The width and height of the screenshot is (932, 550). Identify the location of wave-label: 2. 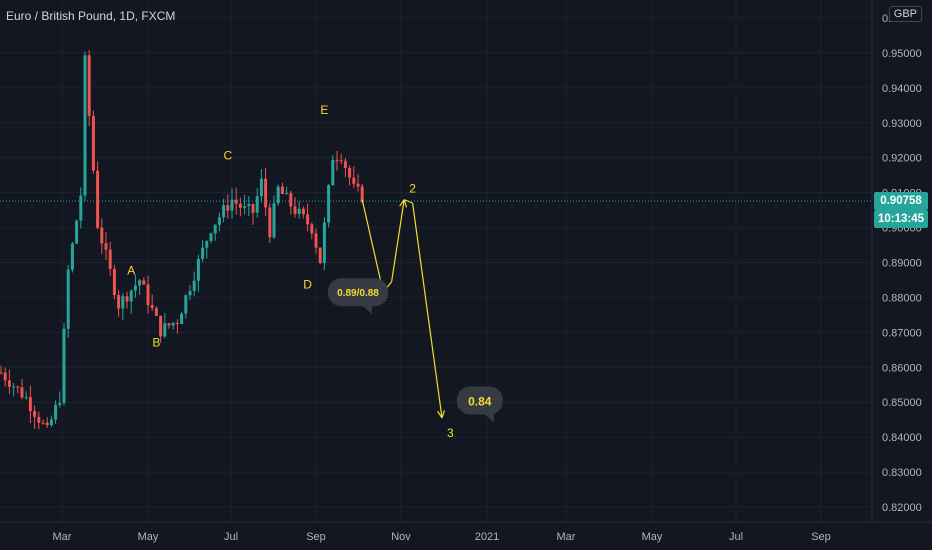
(412, 189).